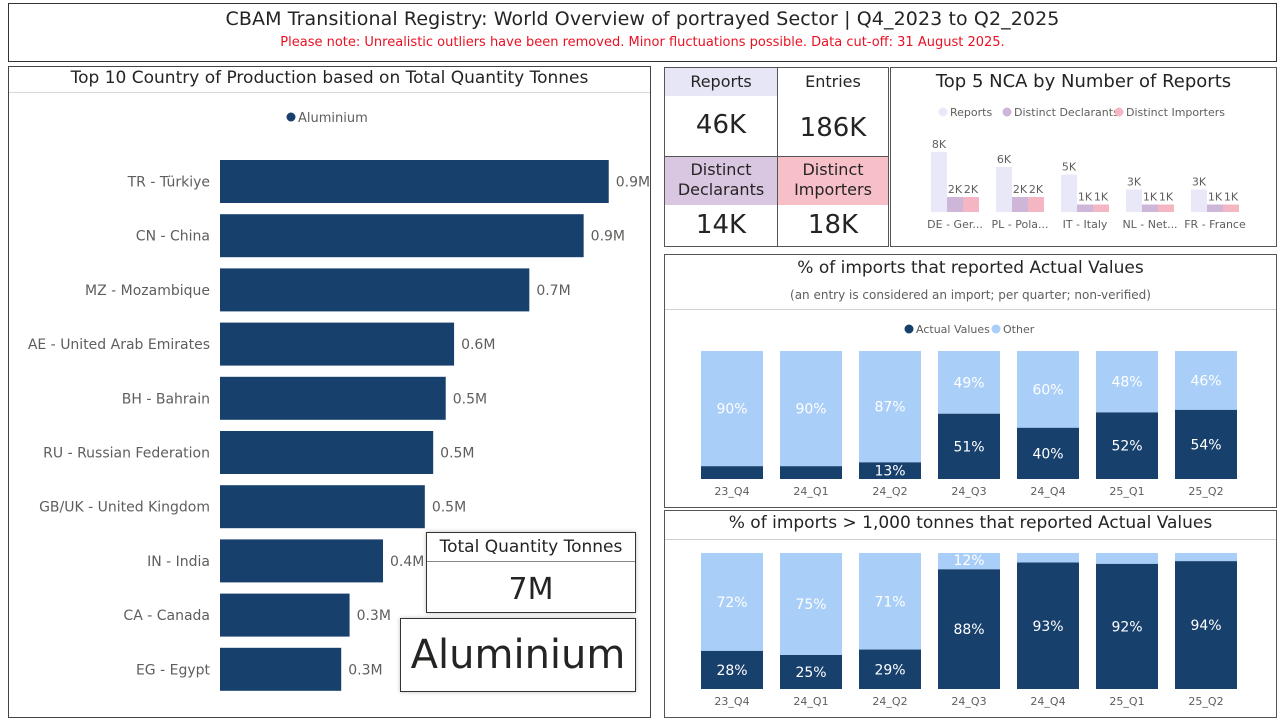 This screenshot has width=1285, height=724. Describe the element at coordinates (968, 491) in the screenshot. I see `category-label: 24_Q3` at that location.